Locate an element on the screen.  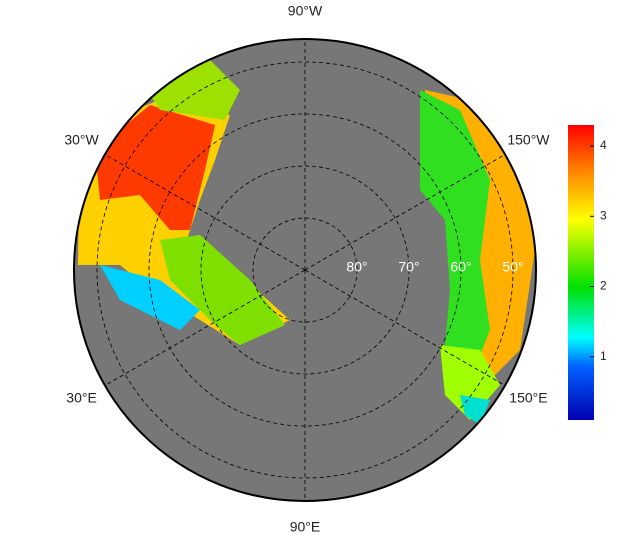
parallel is located at coordinates (305, 270).